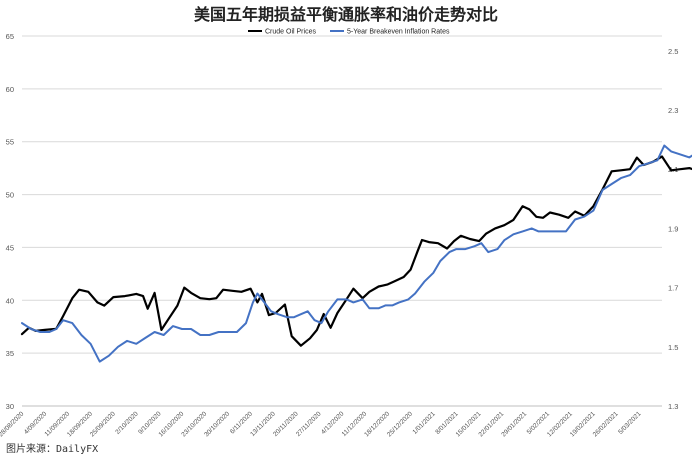 The height and width of the screenshot is (457, 692). What do you see at coordinates (10, 36) in the screenshot?
I see `y-left-tick-label: 65` at bounding box center [10, 36].